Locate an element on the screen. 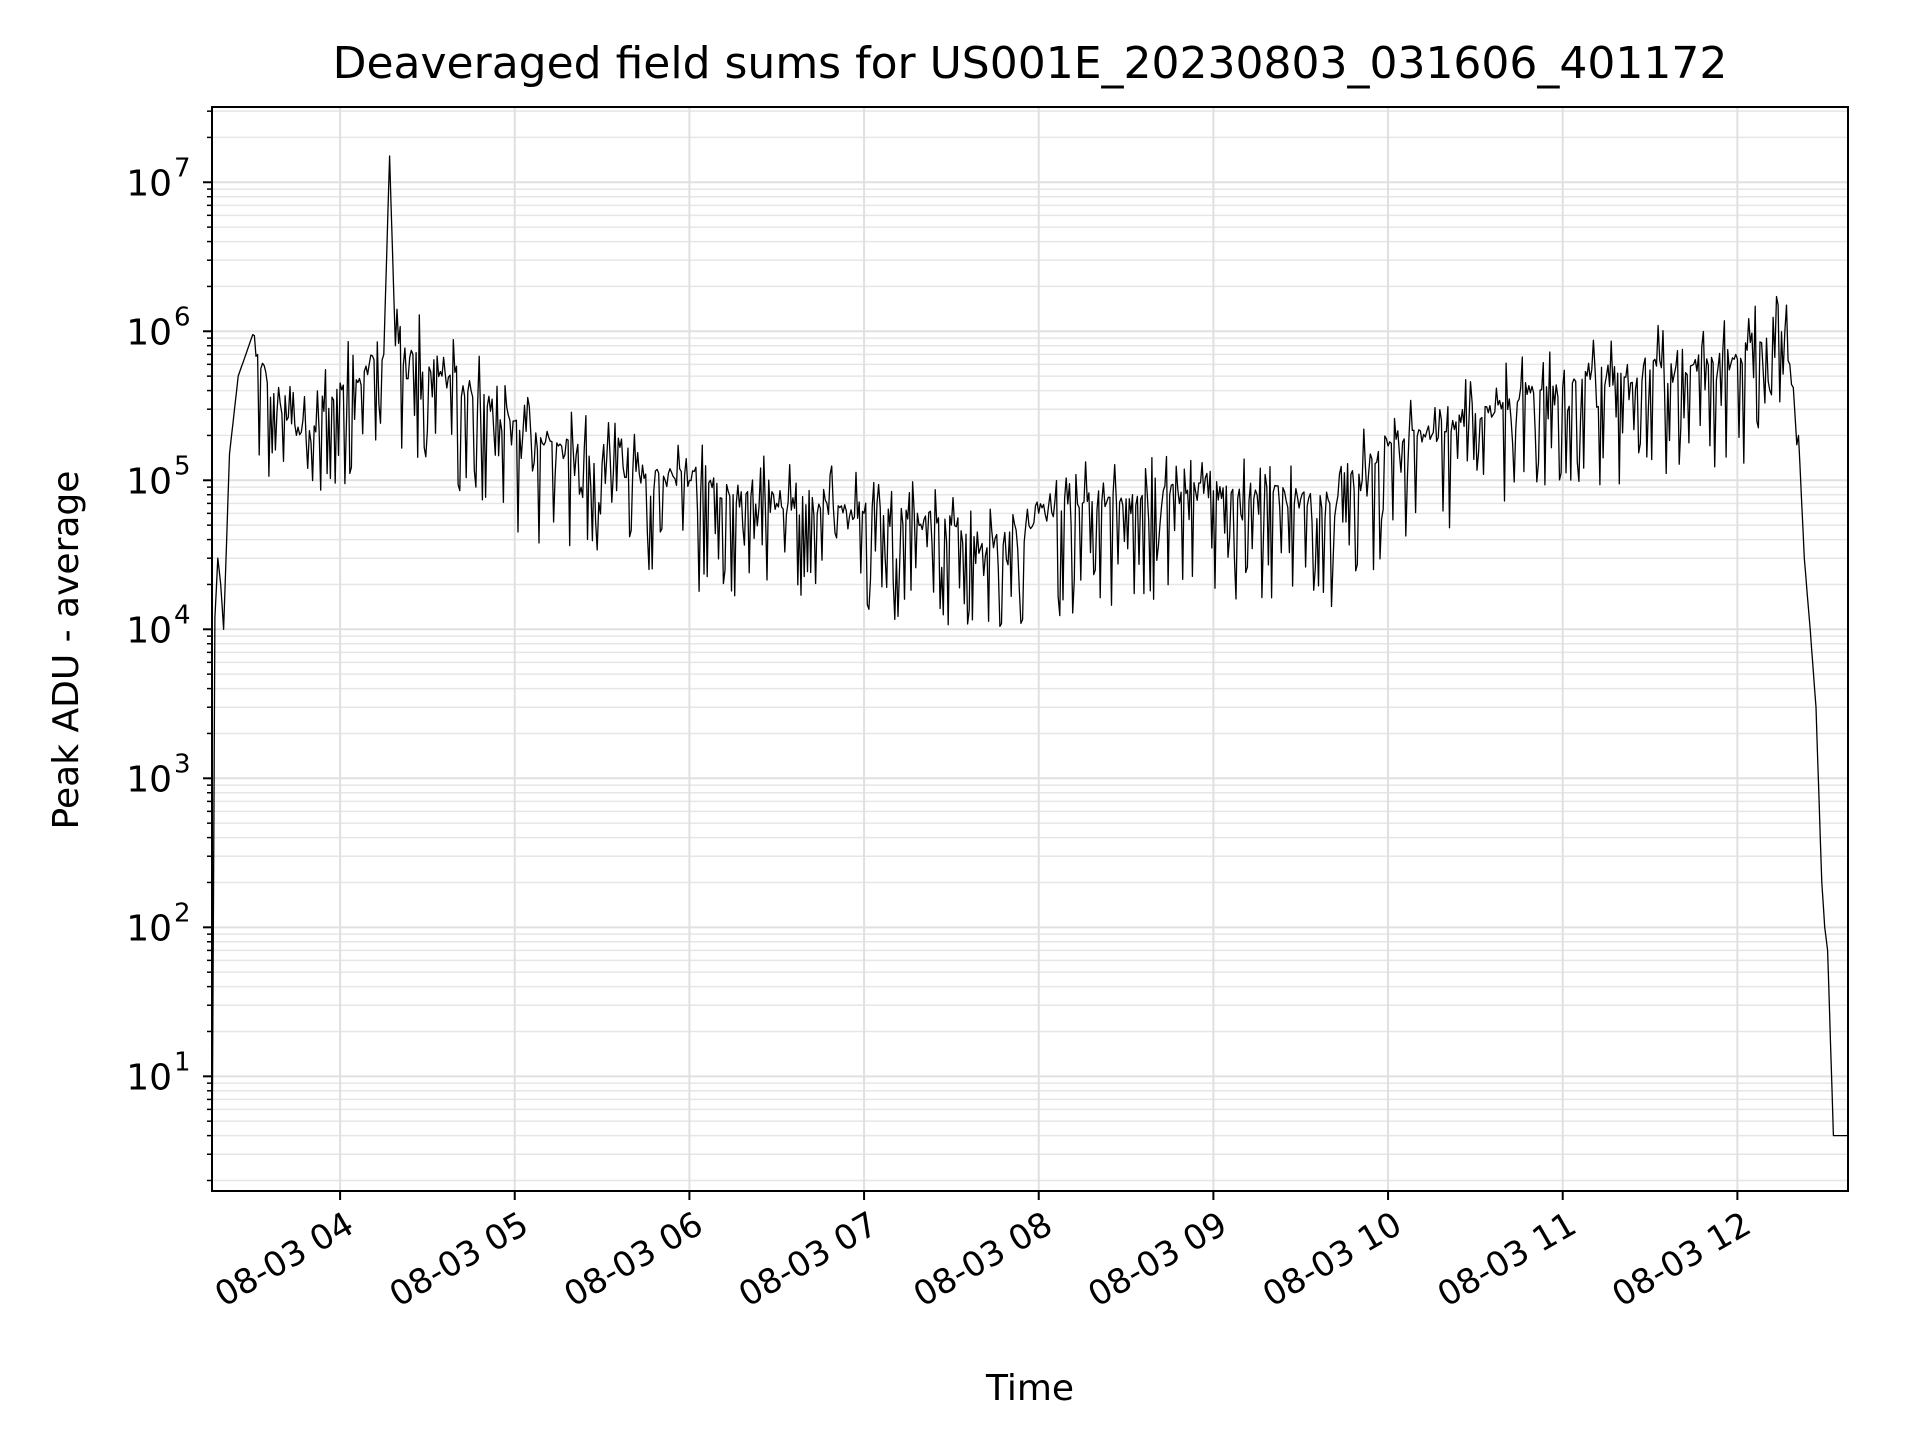 The image size is (1920, 1440). y-axis-label: Peak ADU - average is located at coordinates (66, 650).